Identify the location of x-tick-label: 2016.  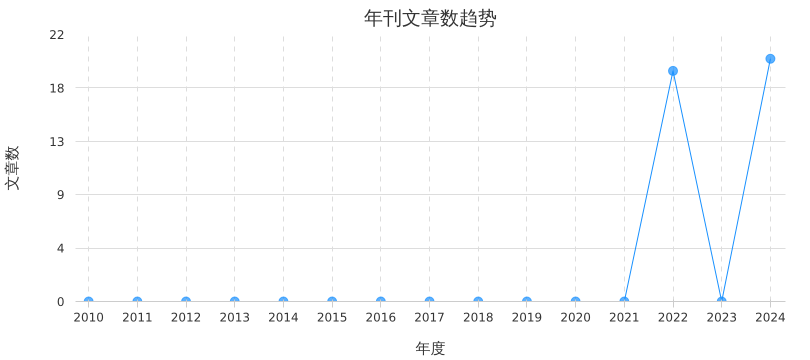
(381, 317).